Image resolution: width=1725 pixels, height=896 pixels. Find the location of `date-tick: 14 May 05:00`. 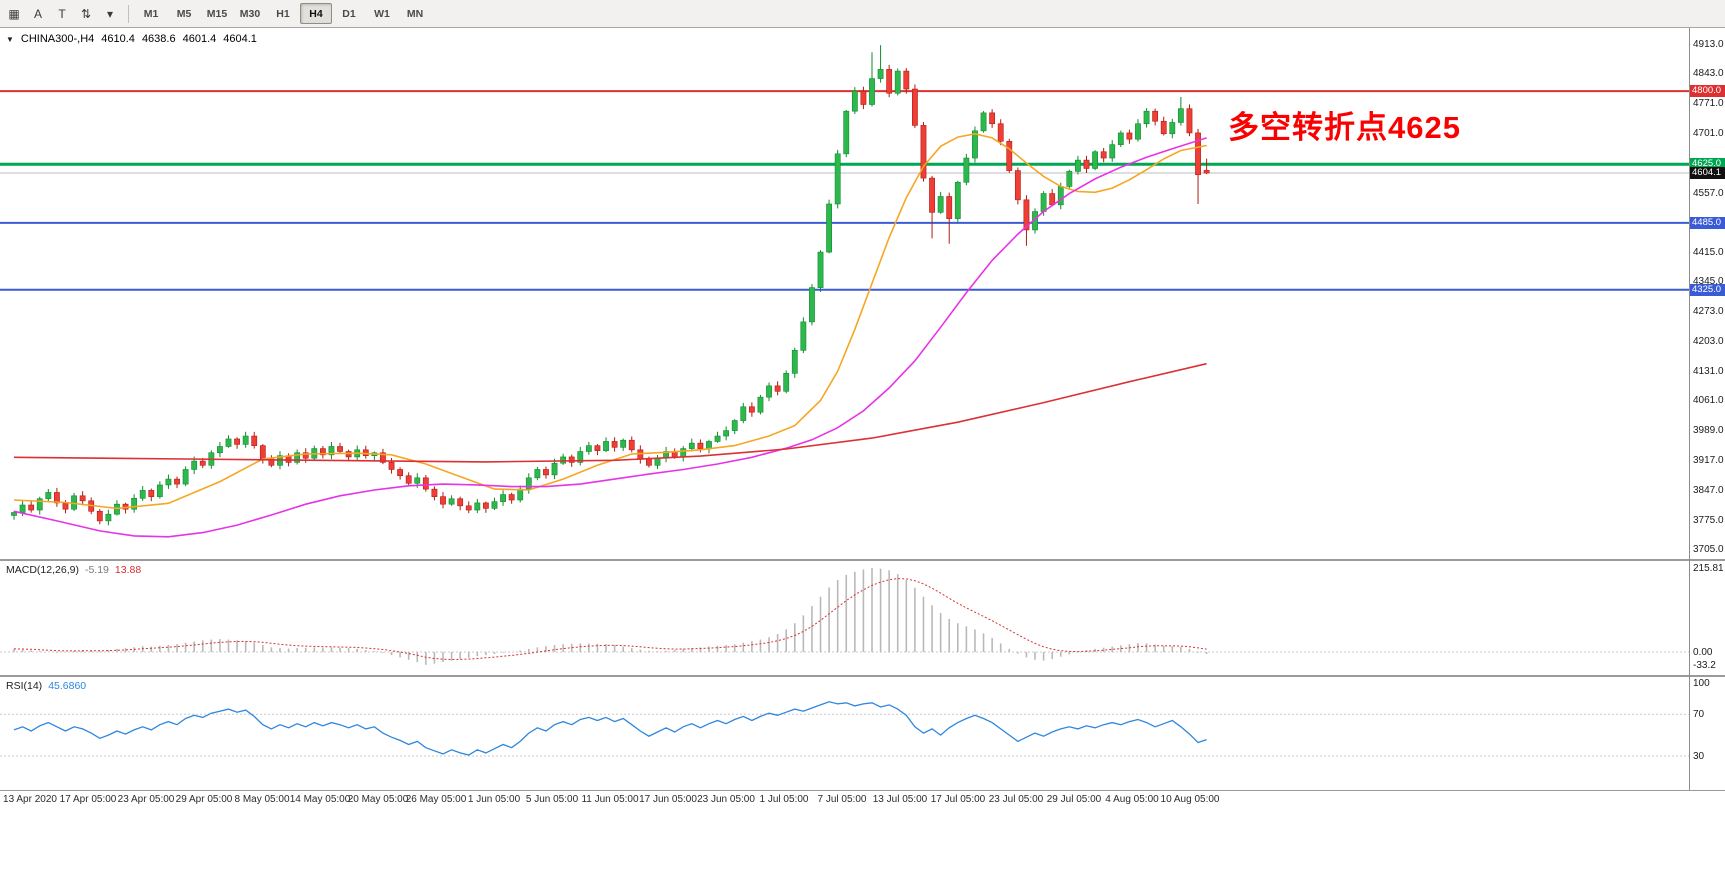

date-tick: 14 May 05:00 is located at coordinates (320, 799).